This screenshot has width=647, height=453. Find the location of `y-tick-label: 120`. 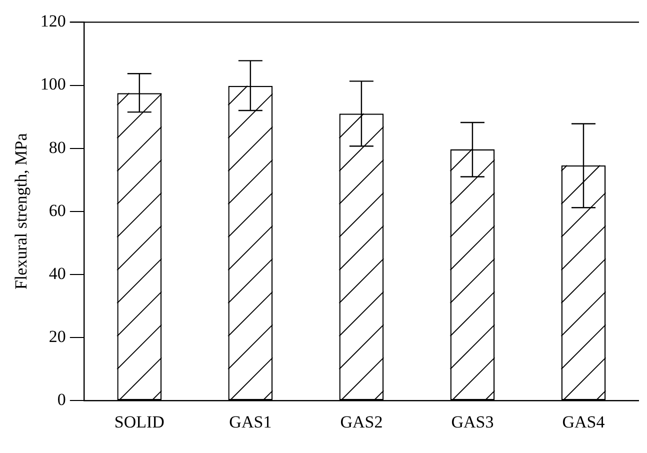

y-tick-label: 120 is located at coordinates (53, 21).